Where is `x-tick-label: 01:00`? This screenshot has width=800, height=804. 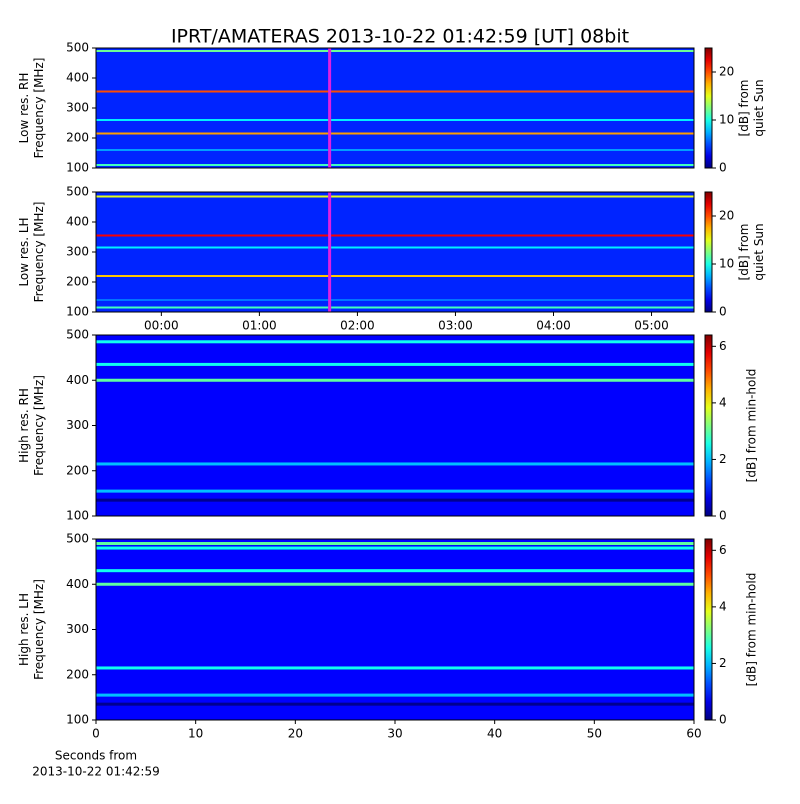 x-tick-label: 01:00 is located at coordinates (259, 326).